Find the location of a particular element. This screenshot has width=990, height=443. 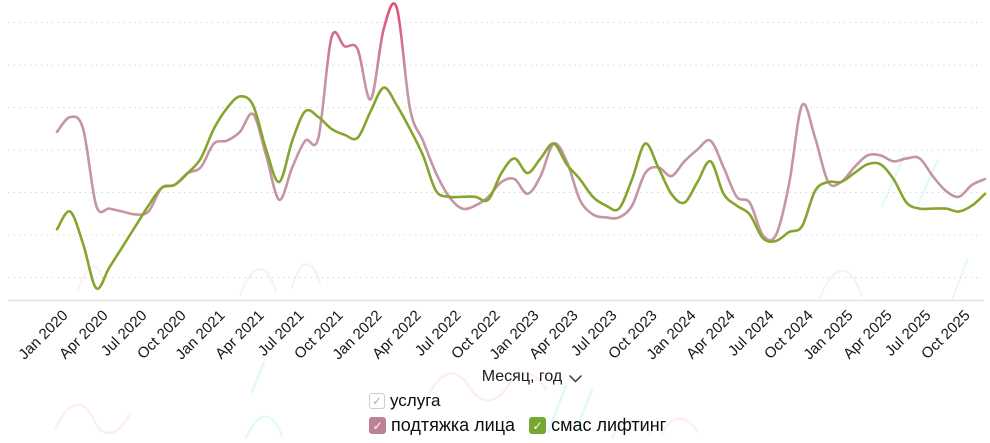

legend-item-usluga: ✓ услуга is located at coordinates (405, 401).